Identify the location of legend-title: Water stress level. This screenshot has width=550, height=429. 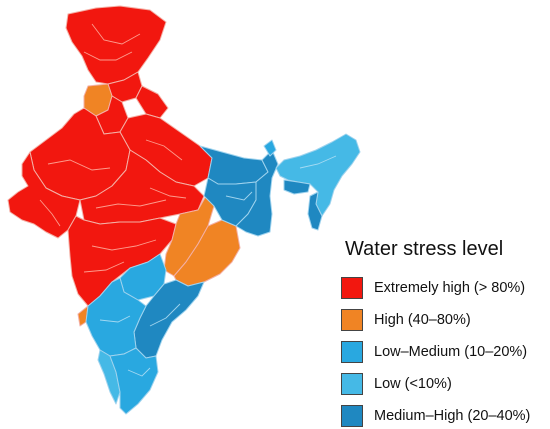
(424, 249).